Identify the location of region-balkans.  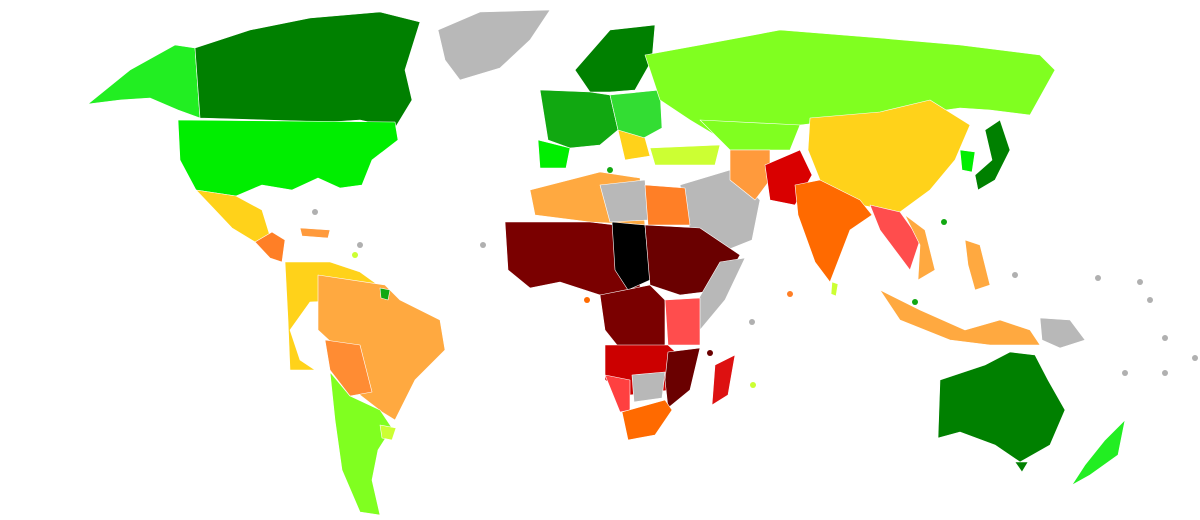
(634, 145).